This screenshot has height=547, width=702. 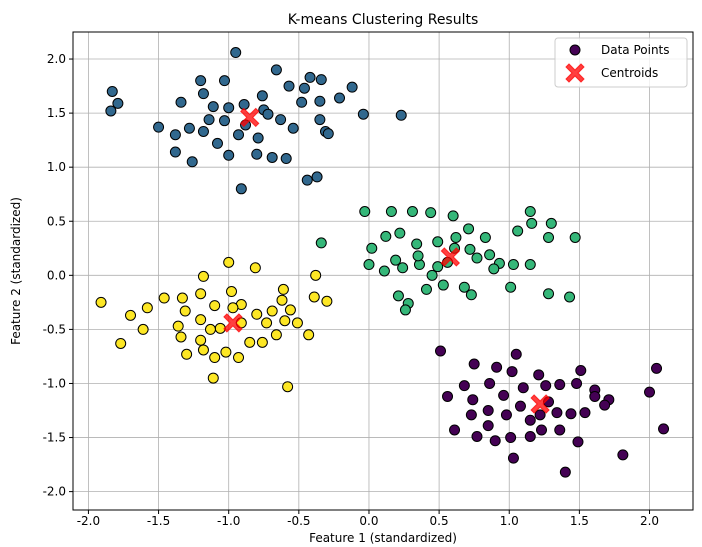 What do you see at coordinates (298, 521) in the screenshot?
I see `x-tick-label: -0.5` at bounding box center [298, 521].